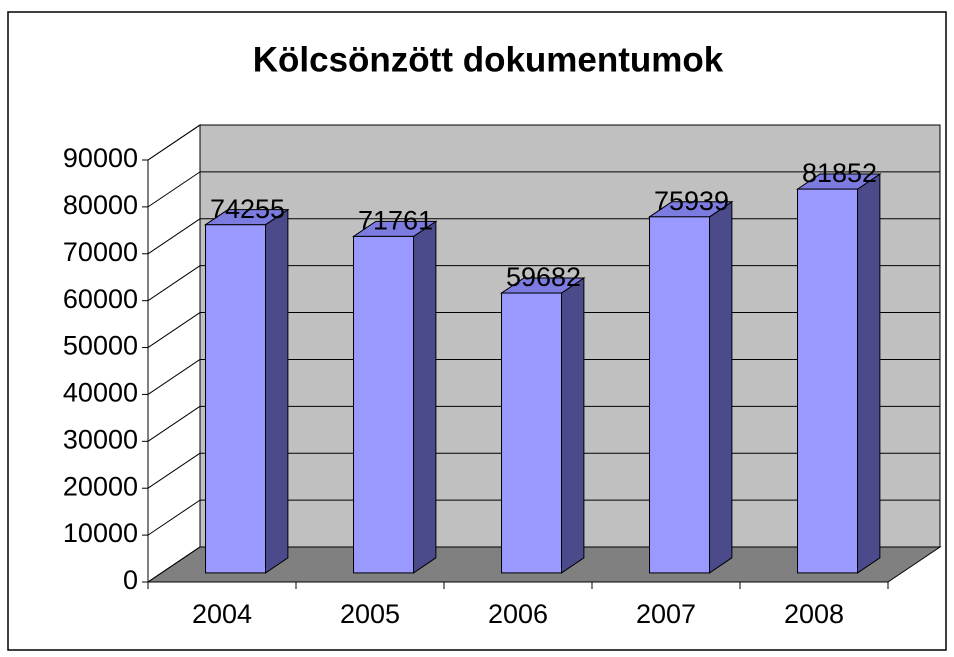 Image resolution: width=954 pixels, height=657 pixels. Describe the element at coordinates (370, 614) in the screenshot. I see `x-tick-label: 2005` at that location.